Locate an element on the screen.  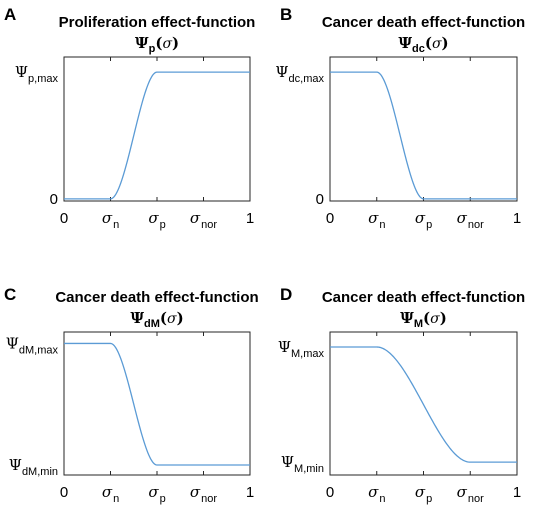
panel-subtitle: ΨM(σ) is located at coordinates (423, 319).